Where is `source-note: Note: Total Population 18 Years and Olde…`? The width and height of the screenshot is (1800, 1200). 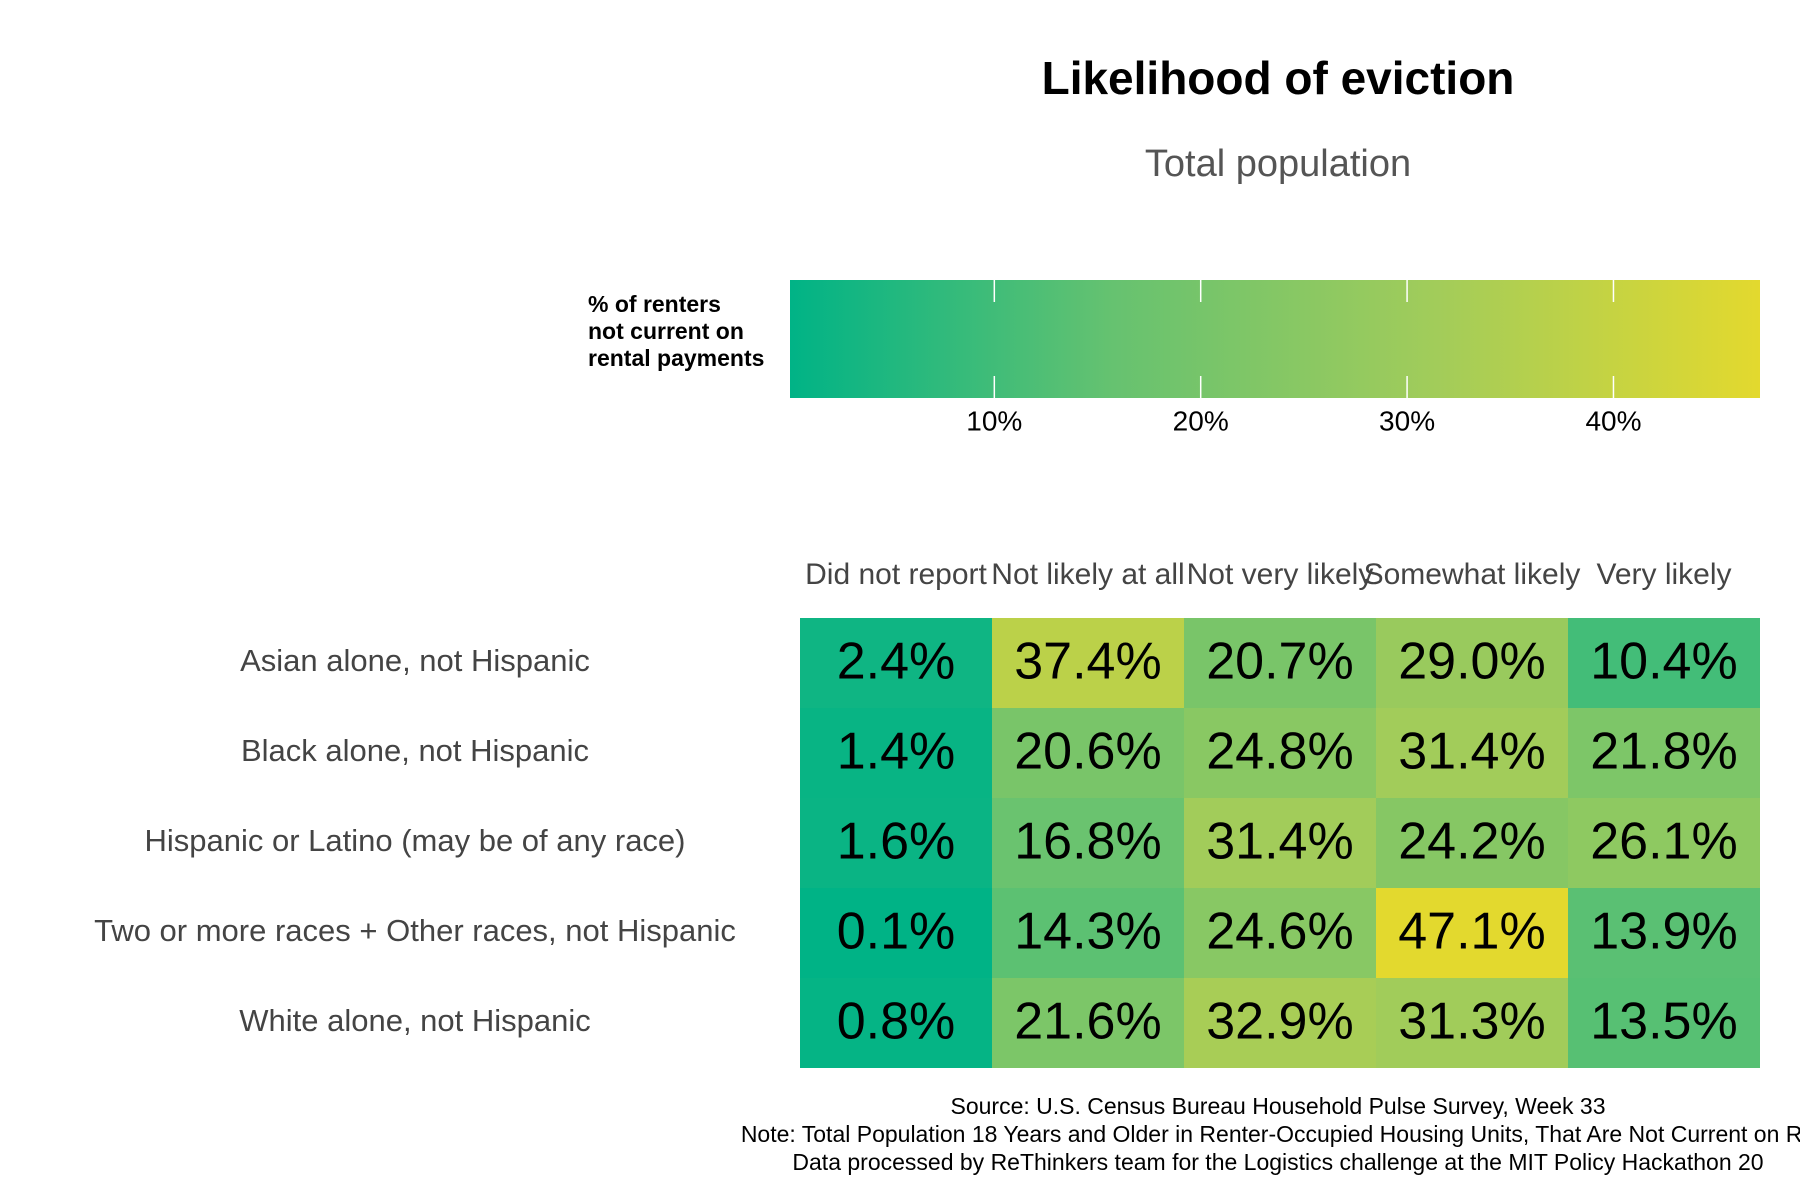 source-note: Note: Total Population 18 Years and Olde… is located at coordinates (1270, 1134).